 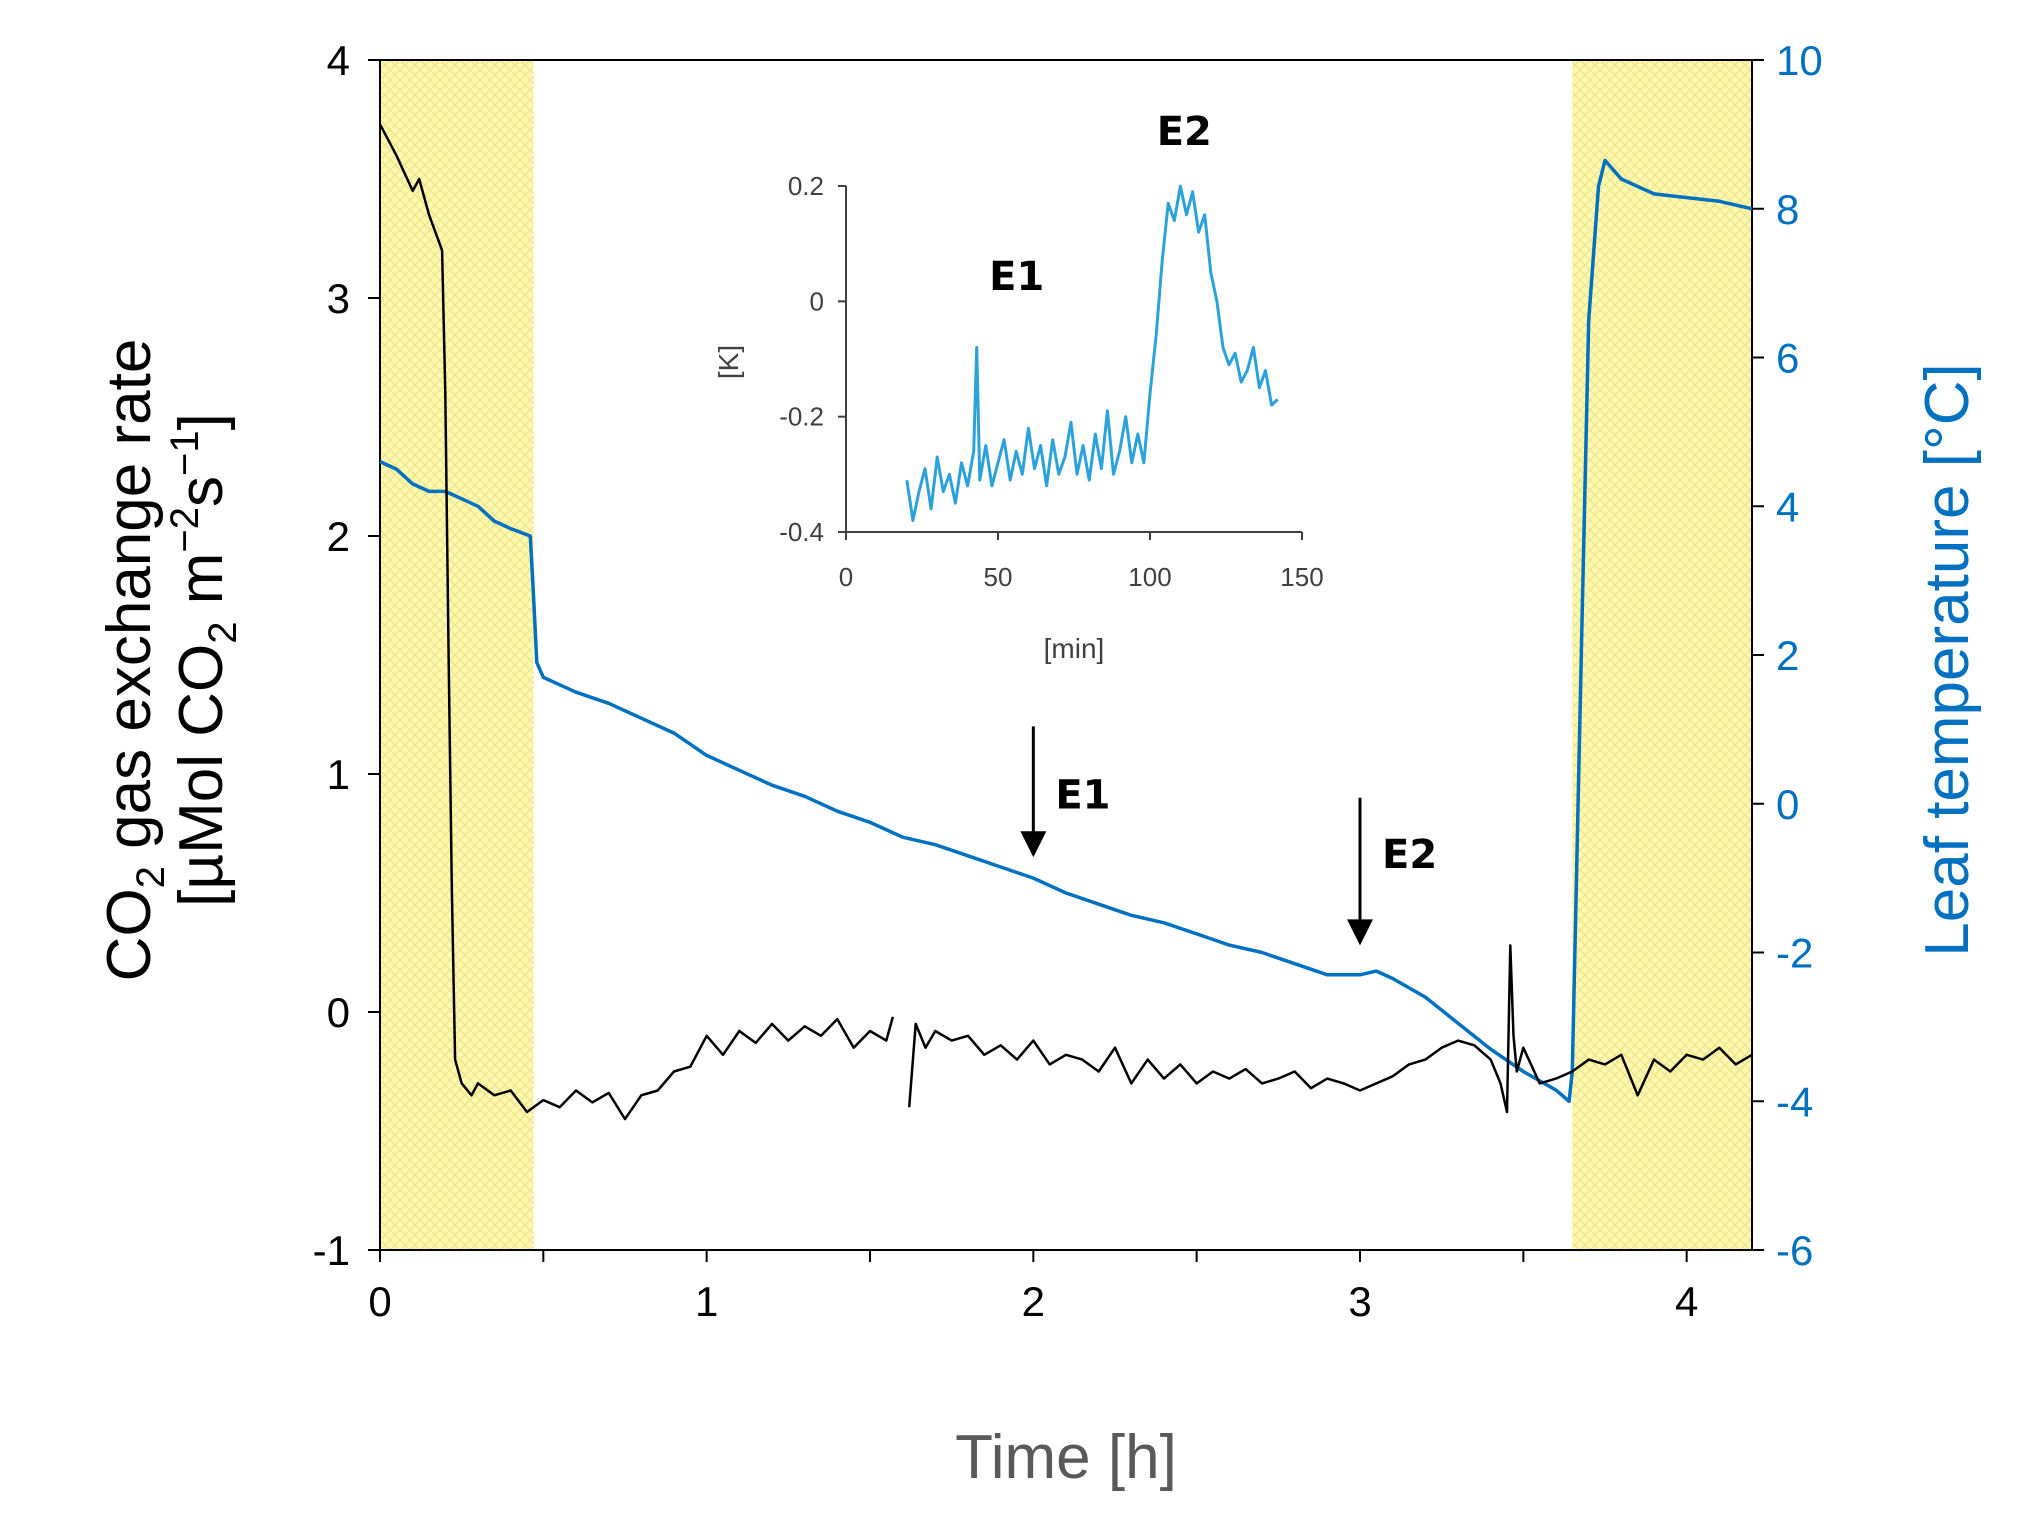 I want to click on inset-y-label: [K], so click(x=728, y=362).